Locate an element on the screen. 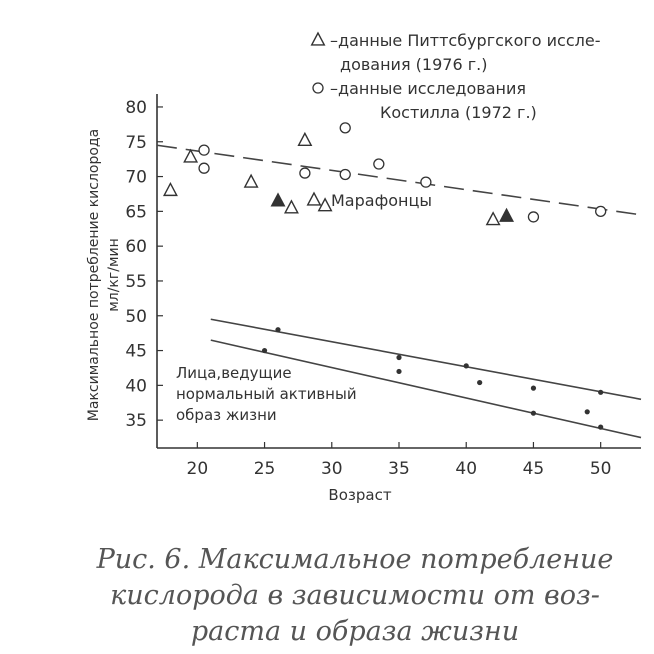 The height and width of the screenshot is (654, 654). y-axis-label: Максимальное потребление кислорода is located at coordinates (94, 275).